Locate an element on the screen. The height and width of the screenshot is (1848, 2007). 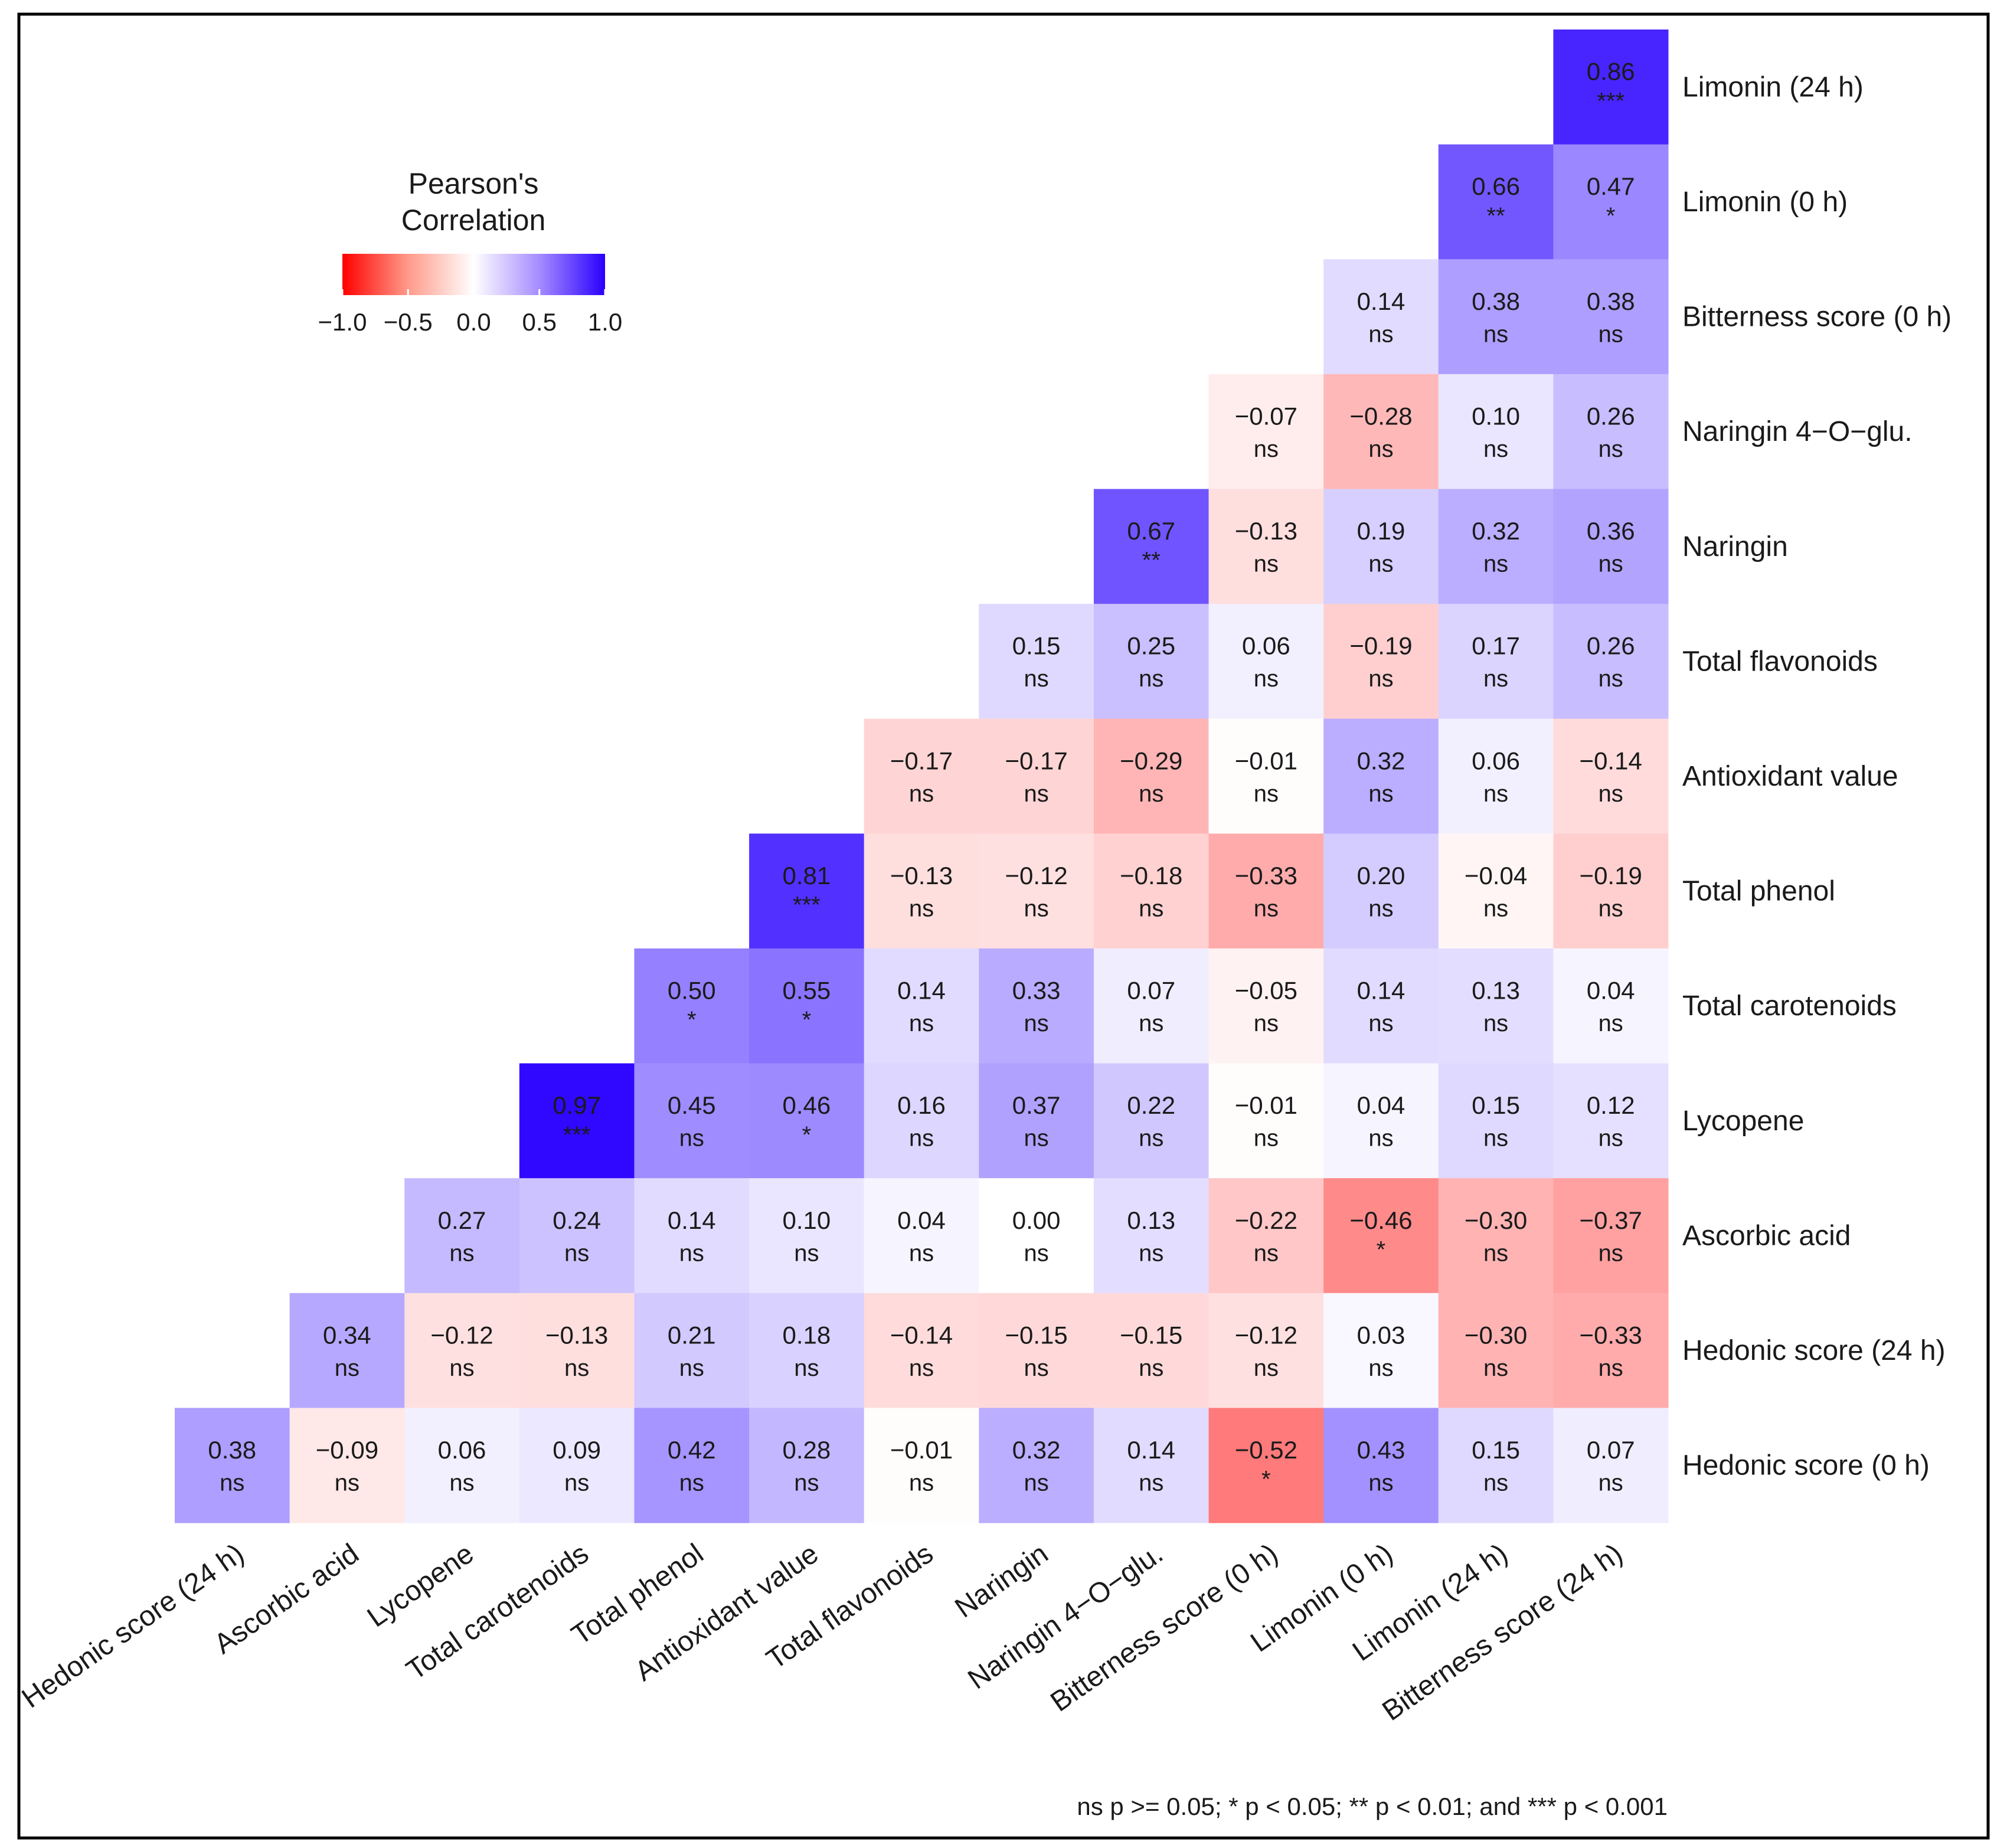
heatmap-cell: −0.22 ns is located at coordinates (1266, 1236).